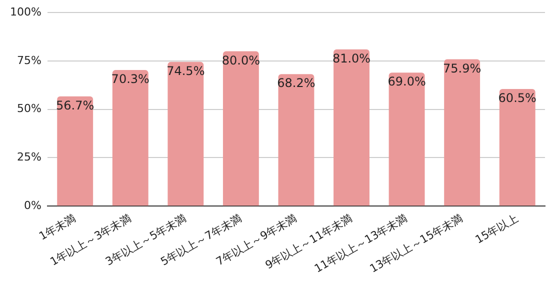 The width and height of the screenshot is (559, 286). Describe the element at coordinates (57, 227) in the screenshot. I see `x-tick-label: 1年未満` at that location.